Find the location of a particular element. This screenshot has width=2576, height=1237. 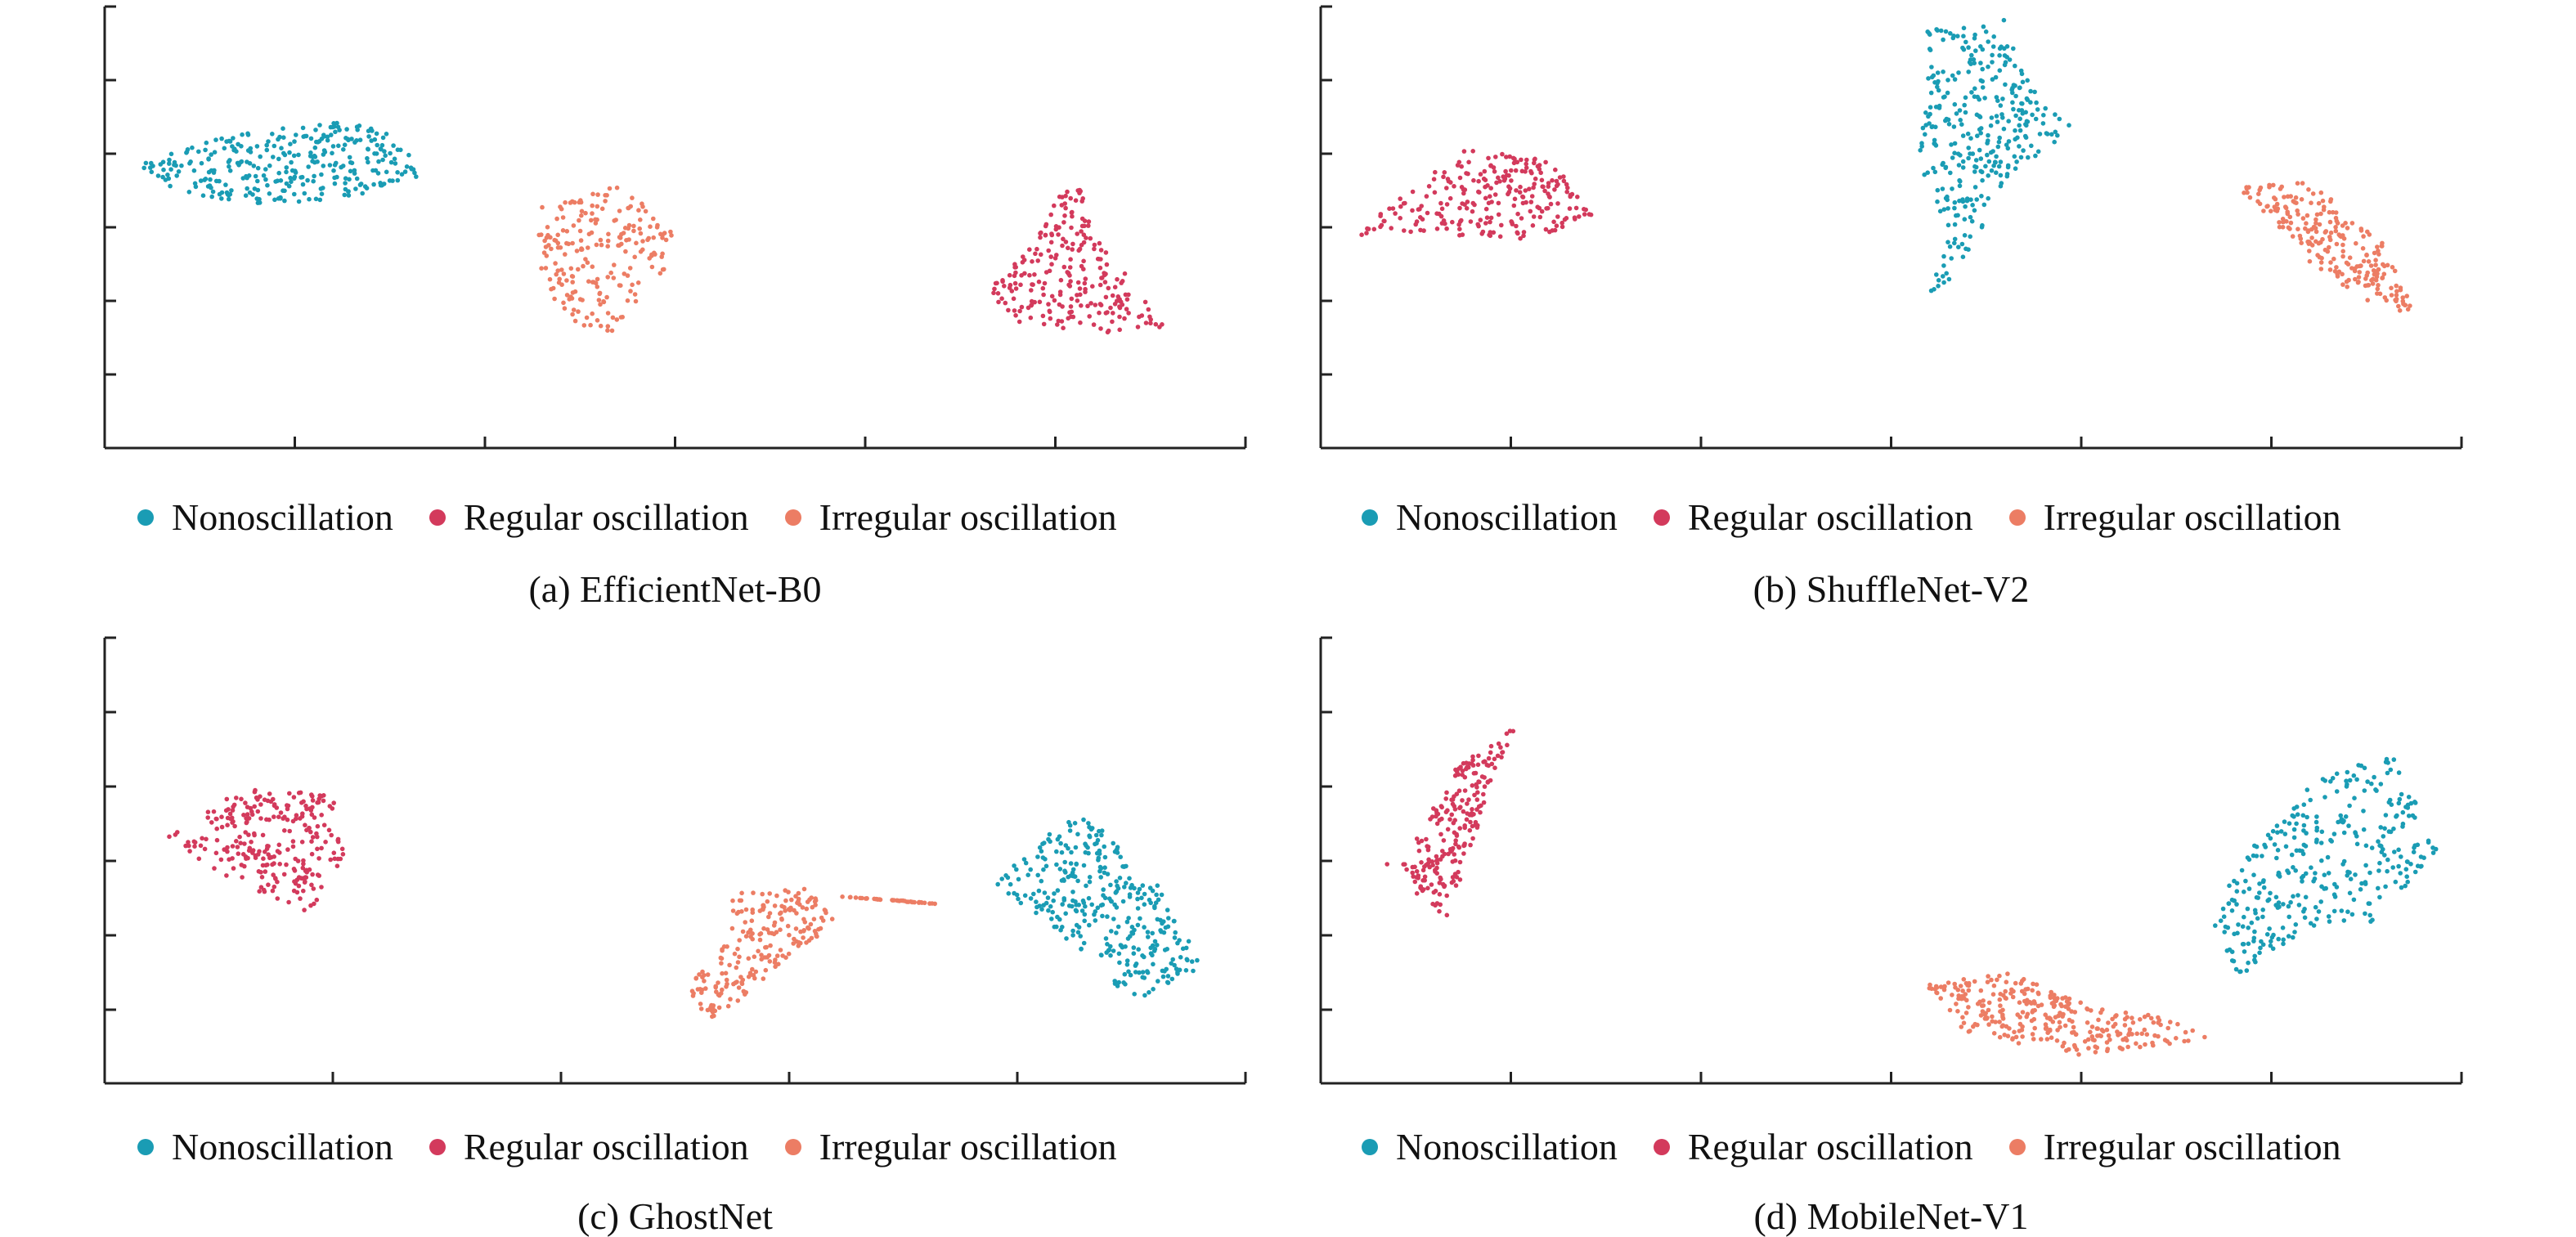

legend-label: Regular oscillation is located at coordinates (1830, 1147).